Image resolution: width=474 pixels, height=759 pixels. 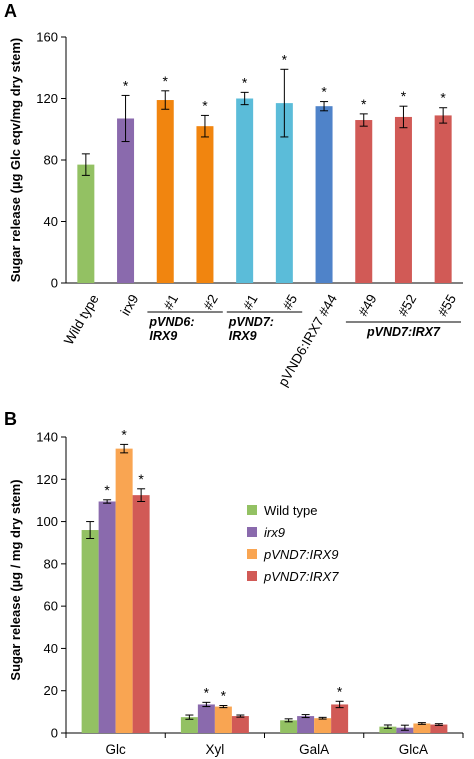 I want to click on legend-label-b: irx9, so click(x=274, y=532).